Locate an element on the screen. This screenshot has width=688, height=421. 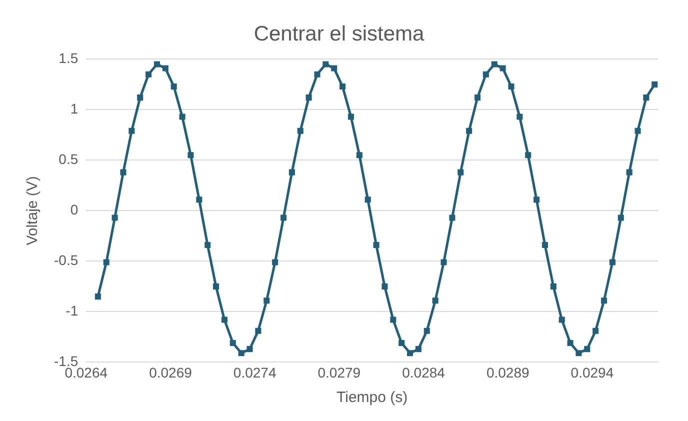
y-tick-label: 0 is located at coordinates (74, 210).